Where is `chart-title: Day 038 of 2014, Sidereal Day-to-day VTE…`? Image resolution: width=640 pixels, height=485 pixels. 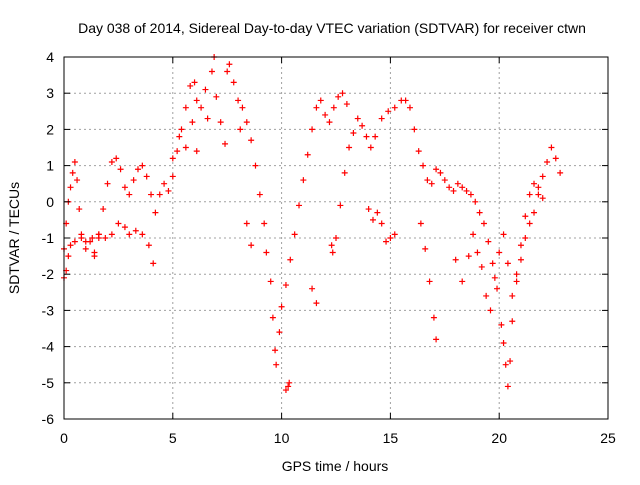
chart-title: Day 038 of 2014, Sidereal Day-to-day VTE… is located at coordinates (332, 28).